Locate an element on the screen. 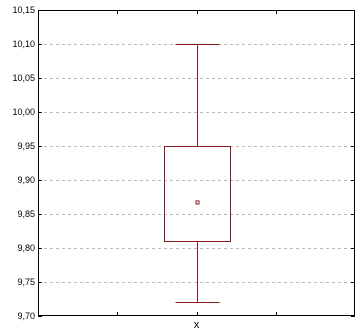  y-tick-label: 10,15 is located at coordinates (23, 10).